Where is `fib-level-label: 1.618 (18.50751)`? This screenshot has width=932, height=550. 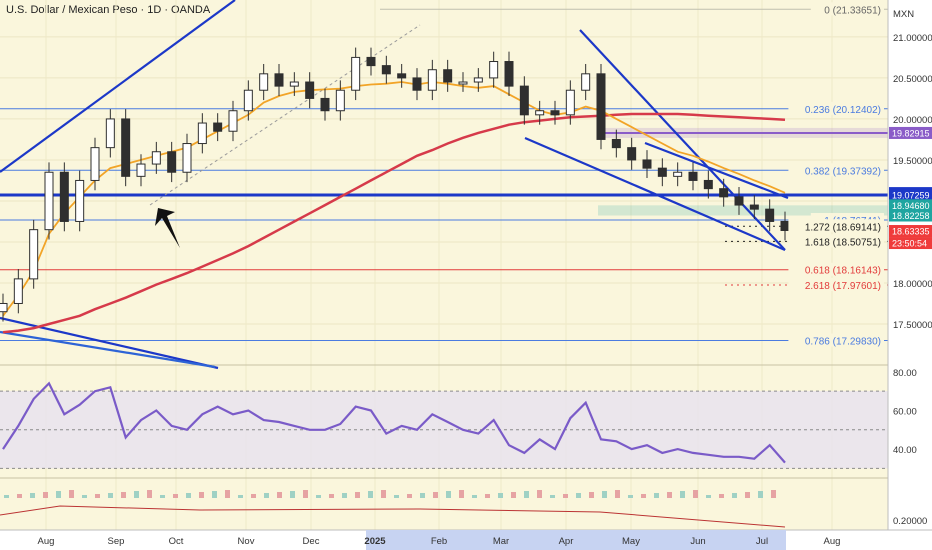
fib-level-label: 1.618 (18.50751) is located at coordinates (843, 242).